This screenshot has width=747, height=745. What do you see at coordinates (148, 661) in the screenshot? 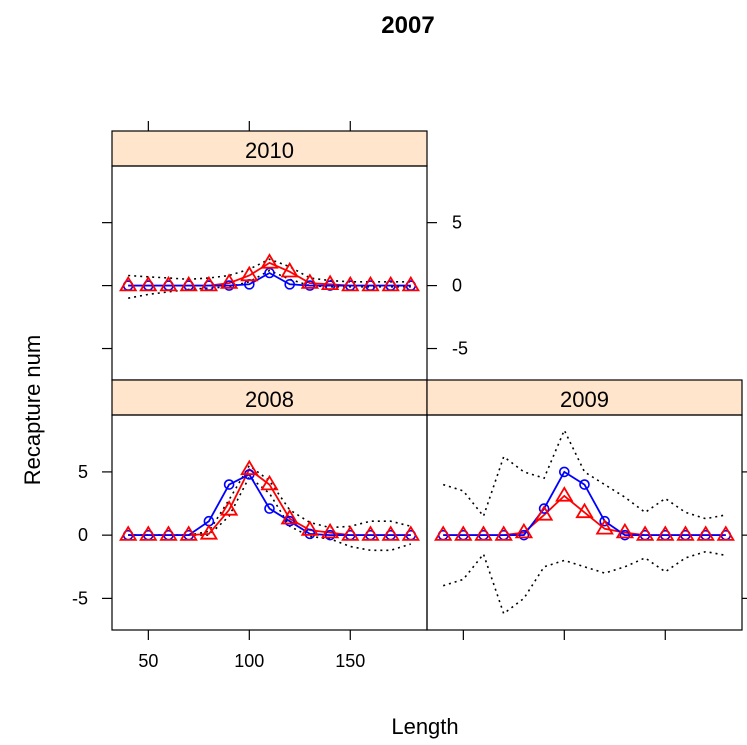
I see `x-tick-label: 50` at bounding box center [148, 661].